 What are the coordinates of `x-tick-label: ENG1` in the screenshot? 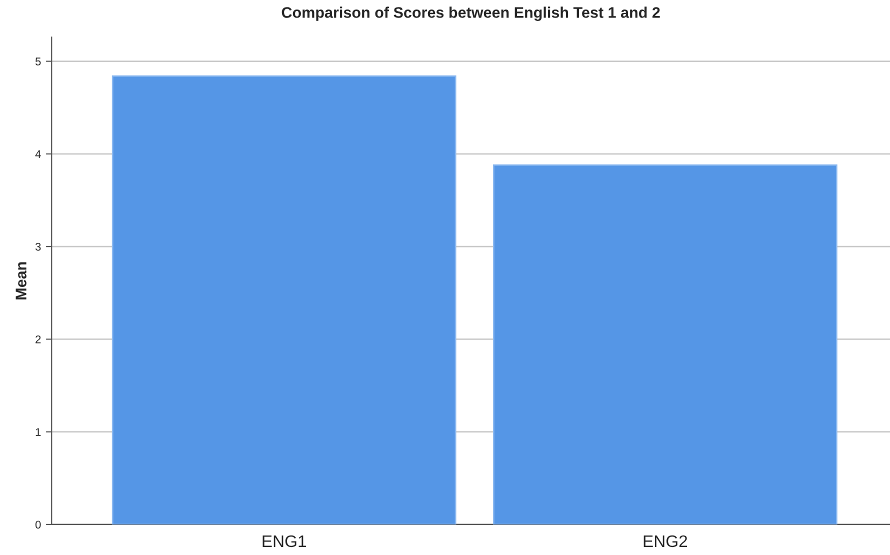 It's located at (284, 541).